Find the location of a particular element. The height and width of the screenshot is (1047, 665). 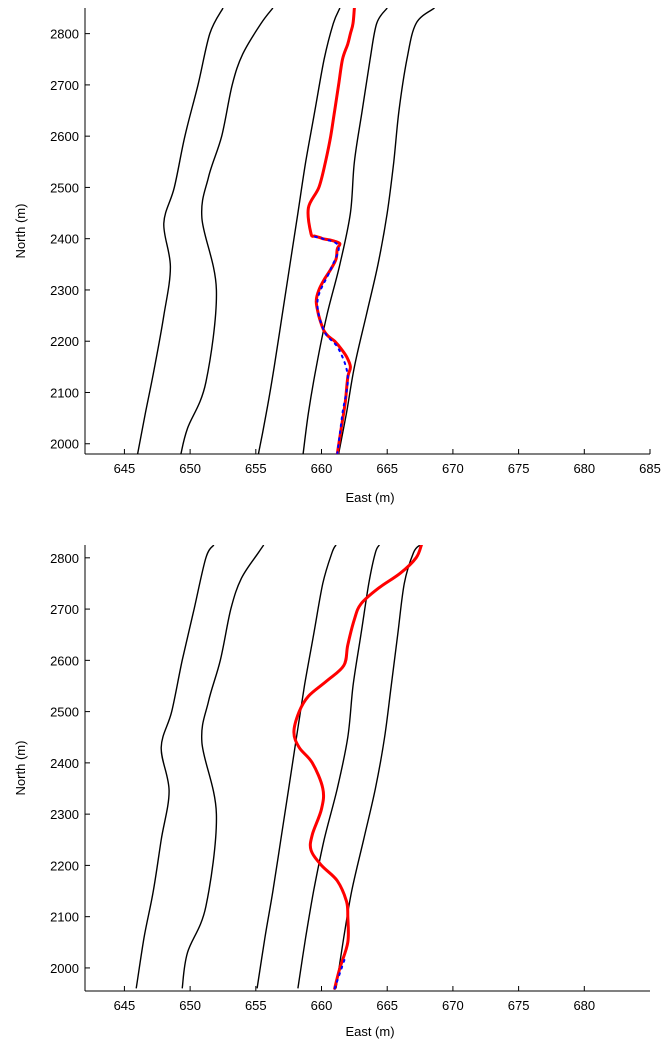

top-x-tick-label: 675 is located at coordinates (519, 468).